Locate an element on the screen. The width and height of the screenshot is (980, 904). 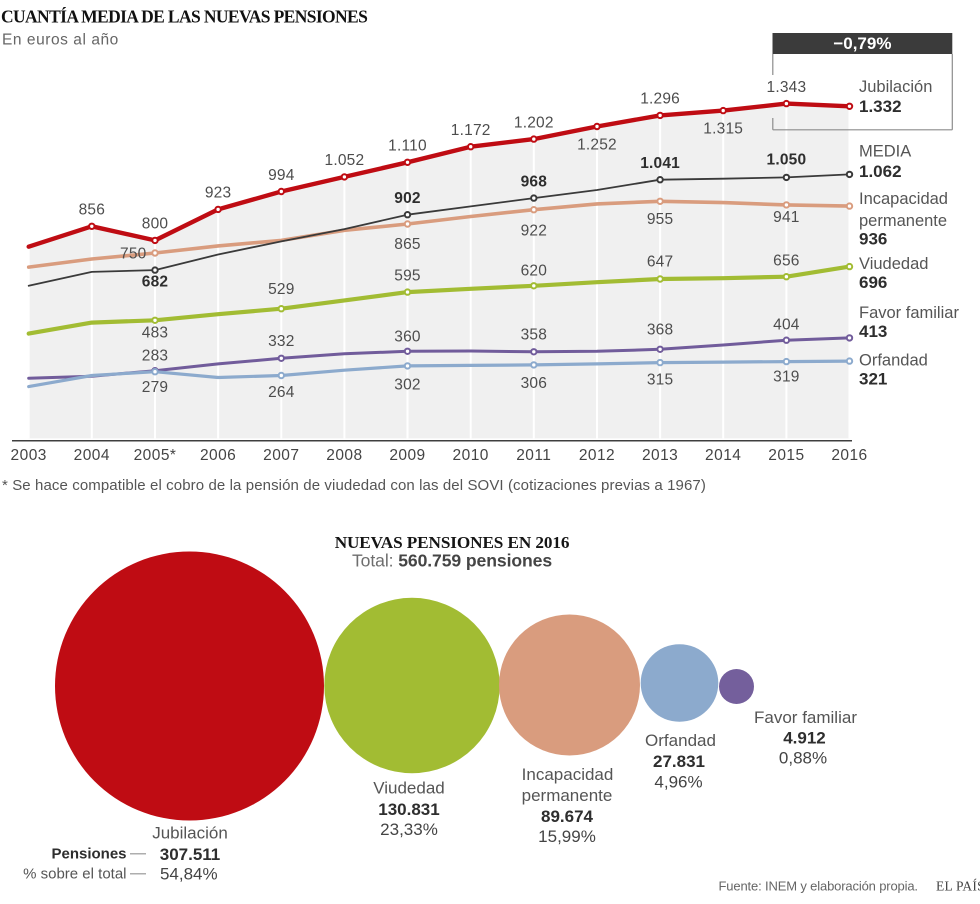
svg-text: 994 is located at coordinates (281, 175).